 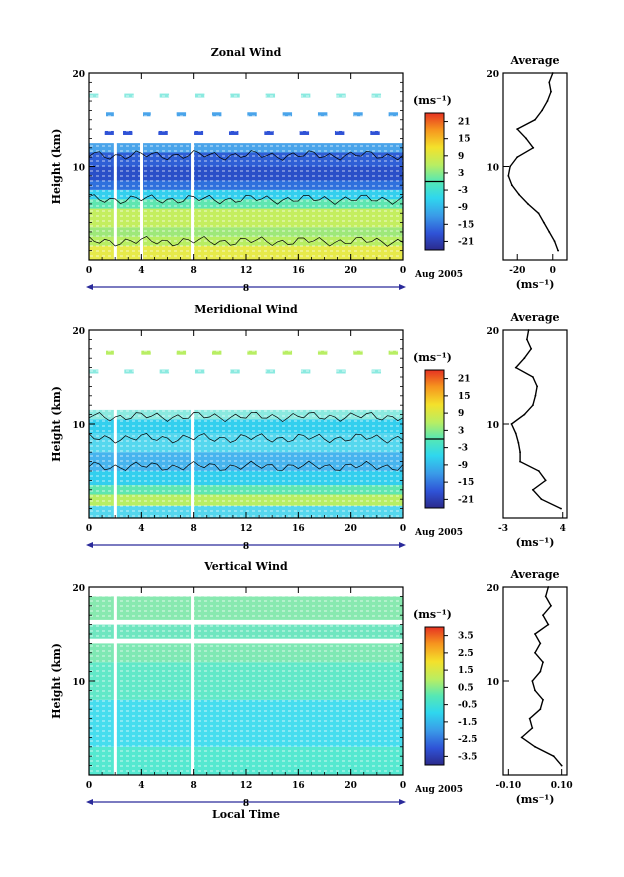 What do you see at coordinates (141, 529) in the screenshot?
I see `x-tick-label: 4` at bounding box center [141, 529].